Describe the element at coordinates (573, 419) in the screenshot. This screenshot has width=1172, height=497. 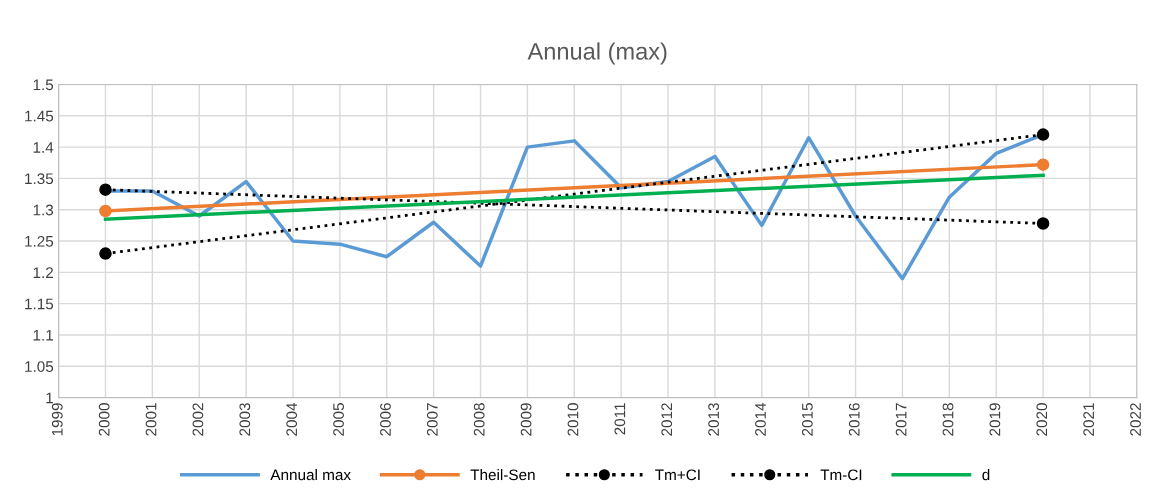
I see `x-tick-label: 2010` at that location.